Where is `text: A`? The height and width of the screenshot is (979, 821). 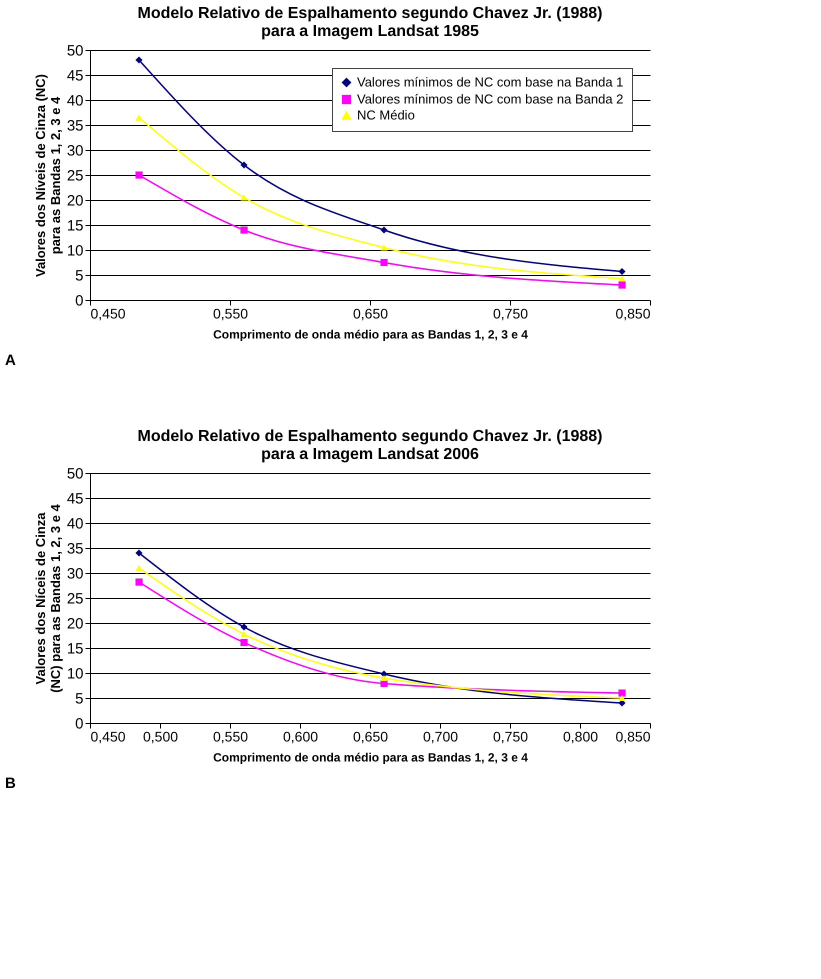 text: A is located at coordinates (10, 360).